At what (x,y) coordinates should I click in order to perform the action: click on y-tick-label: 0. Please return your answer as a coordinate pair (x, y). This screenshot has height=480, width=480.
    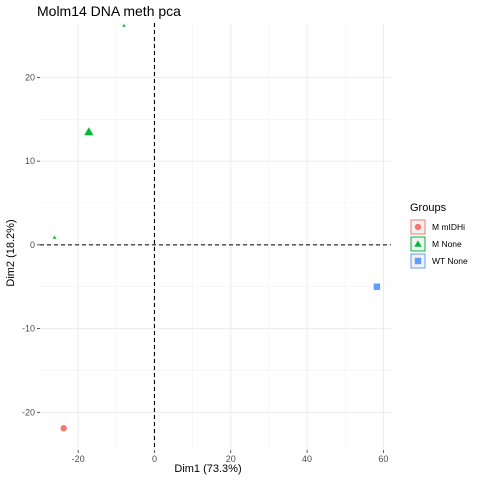
    Looking at the image, I should click on (32, 245).